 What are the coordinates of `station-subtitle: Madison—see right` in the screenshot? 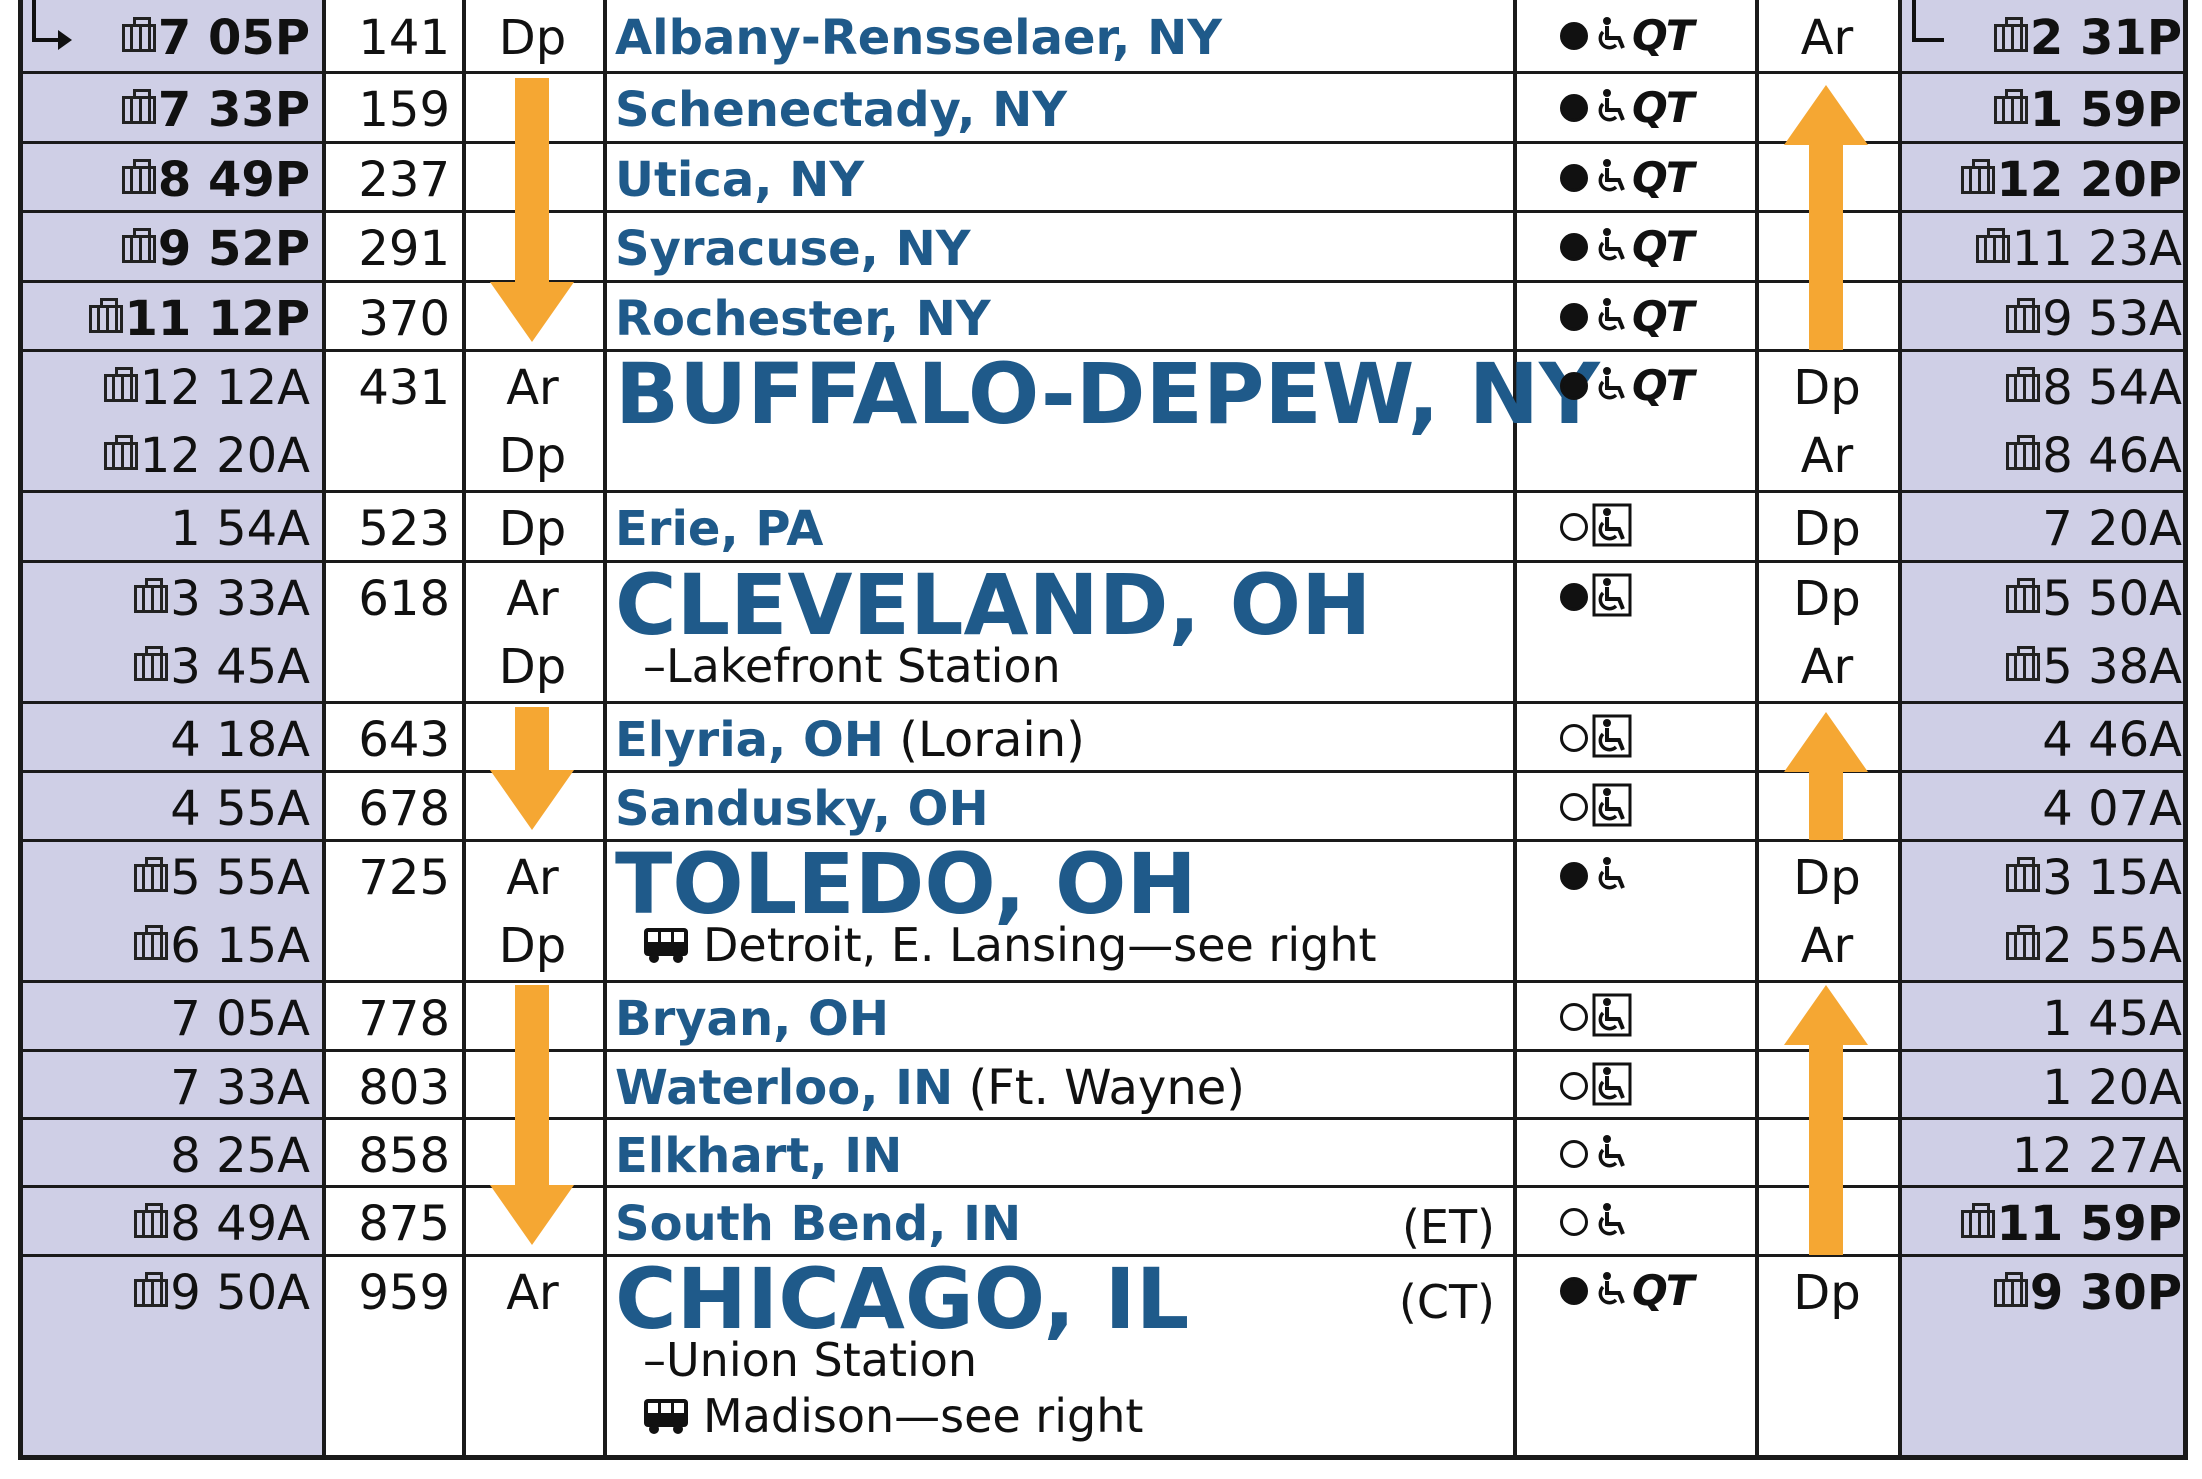 It's located at (893, 1416).